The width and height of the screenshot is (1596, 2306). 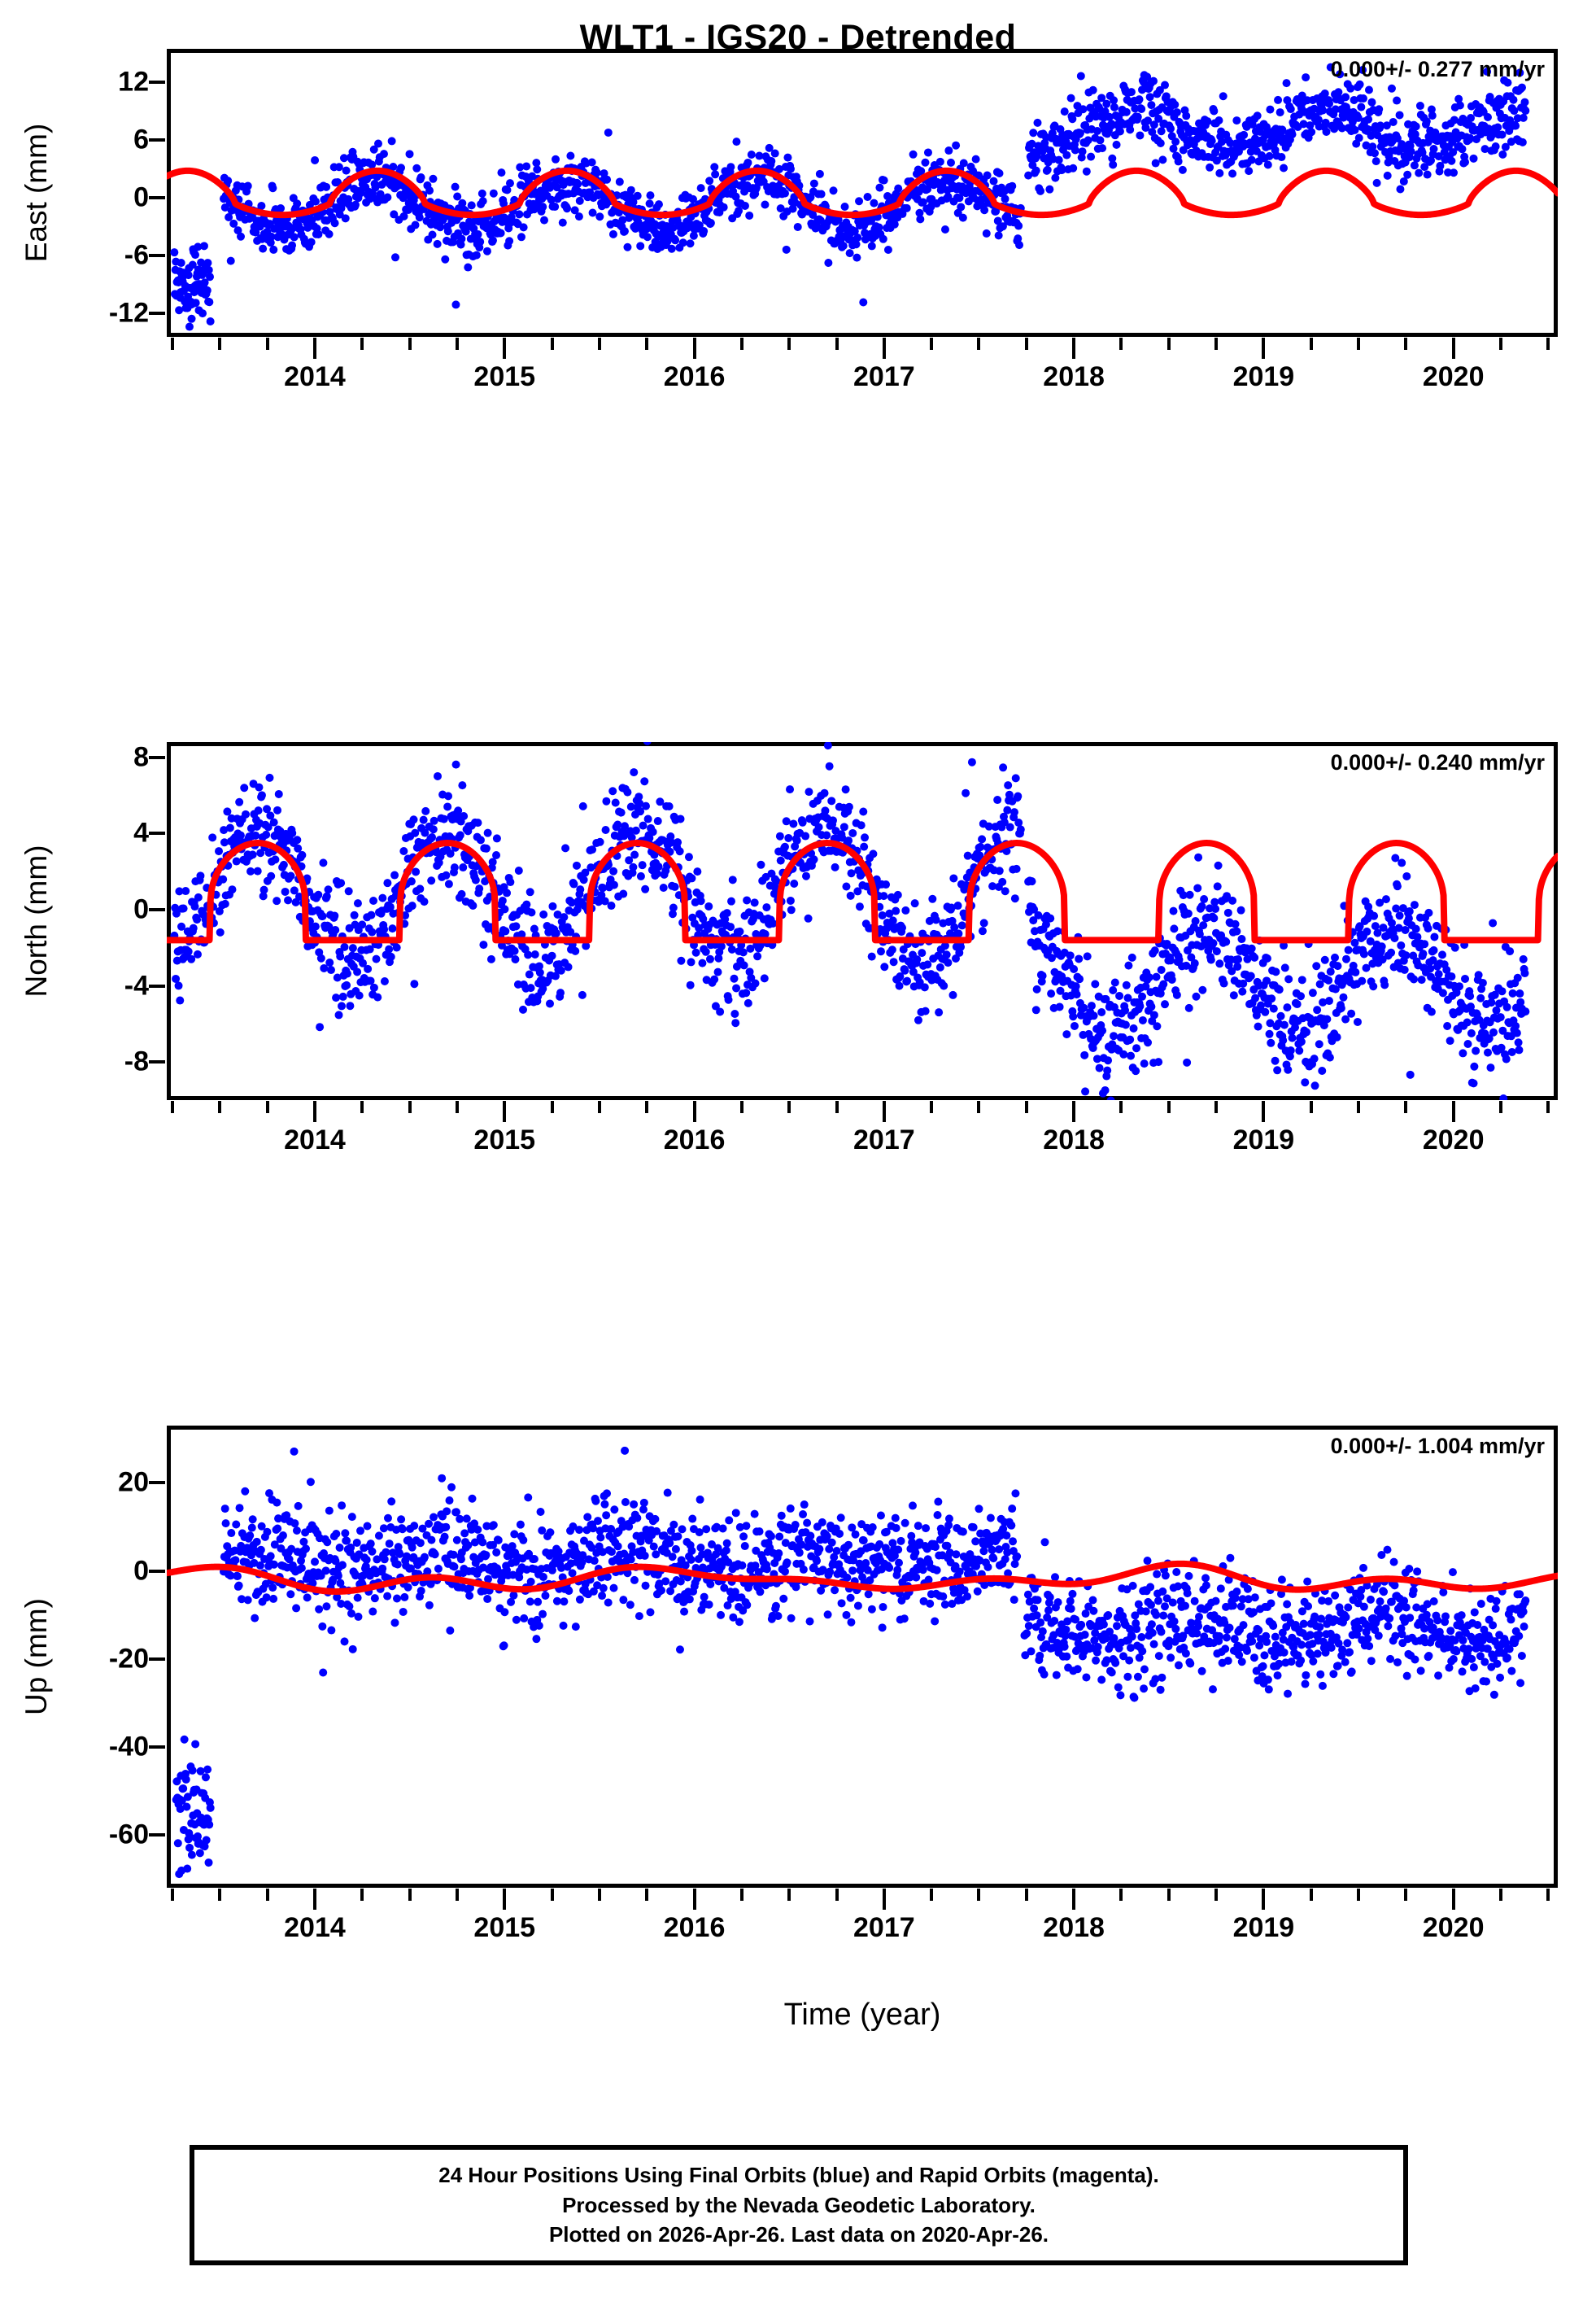 What do you see at coordinates (133, 82) in the screenshot?
I see `y-tick-label: 12` at bounding box center [133, 82].